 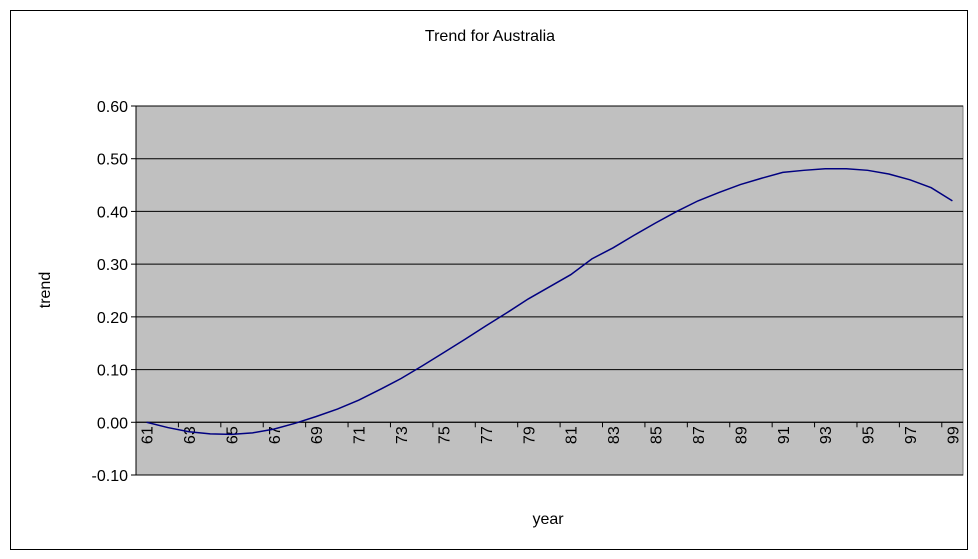 I want to click on x-tick-label: 81, so click(x=572, y=435).